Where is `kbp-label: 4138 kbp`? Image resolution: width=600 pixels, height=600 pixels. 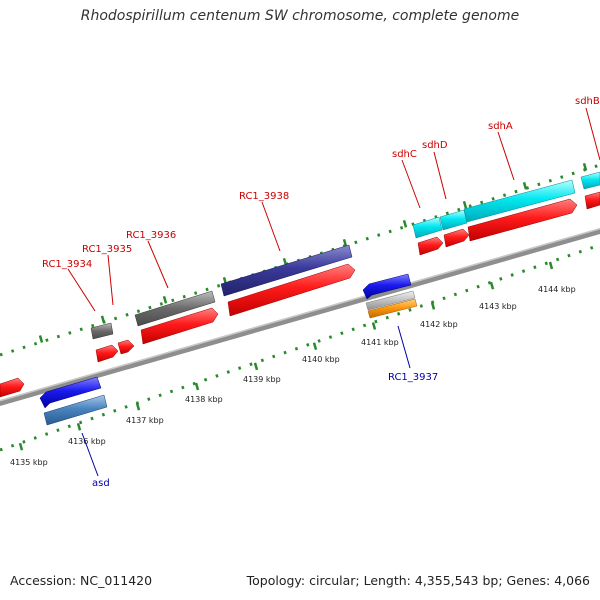
kbp-label: 4138 kbp is located at coordinates (204, 399).